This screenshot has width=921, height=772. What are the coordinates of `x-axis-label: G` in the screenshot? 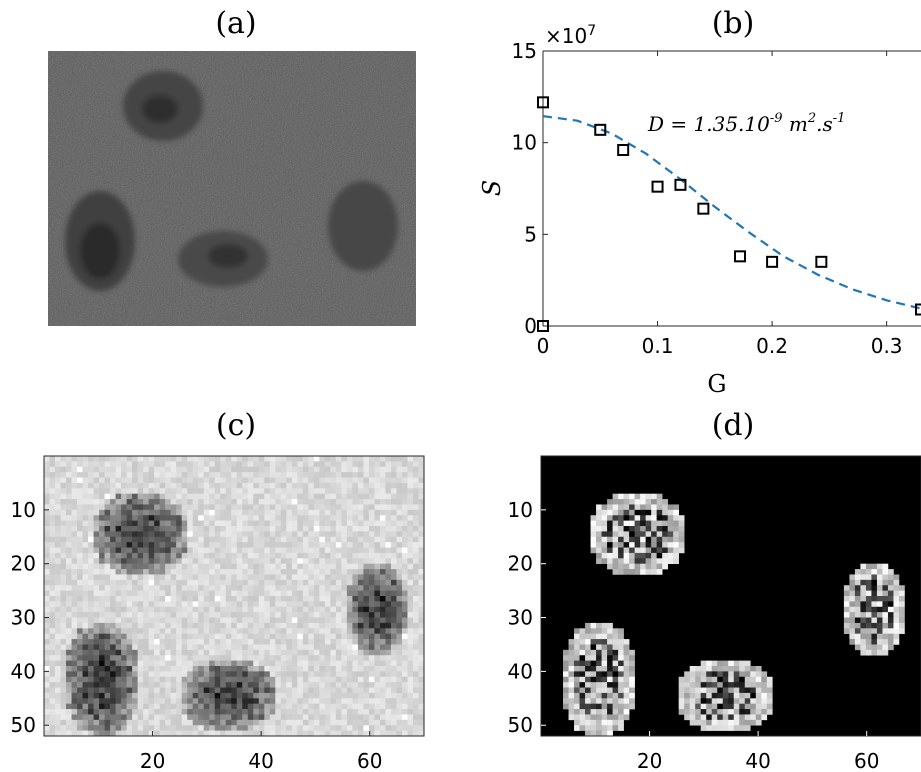 It's located at (716, 384).